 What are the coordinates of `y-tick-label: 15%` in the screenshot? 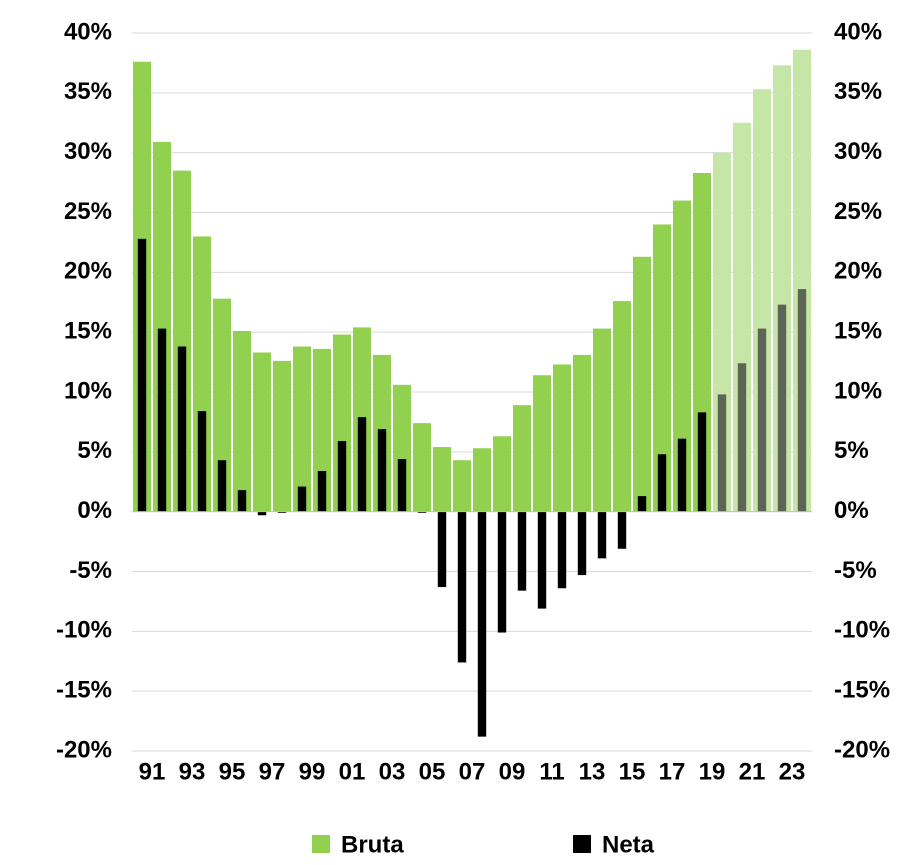 It's located at (88, 331).